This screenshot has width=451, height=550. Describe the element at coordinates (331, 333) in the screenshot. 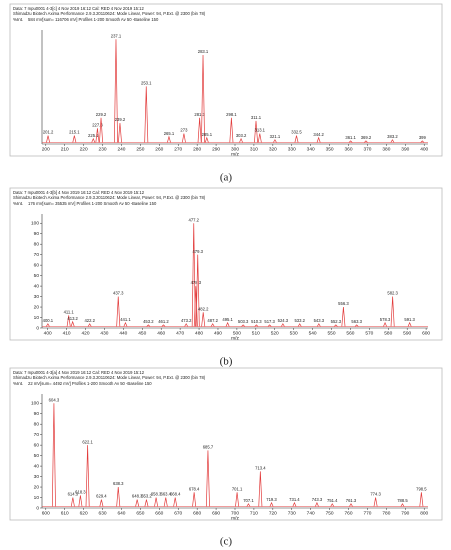

I see `x-tick-label: 550` at that location.